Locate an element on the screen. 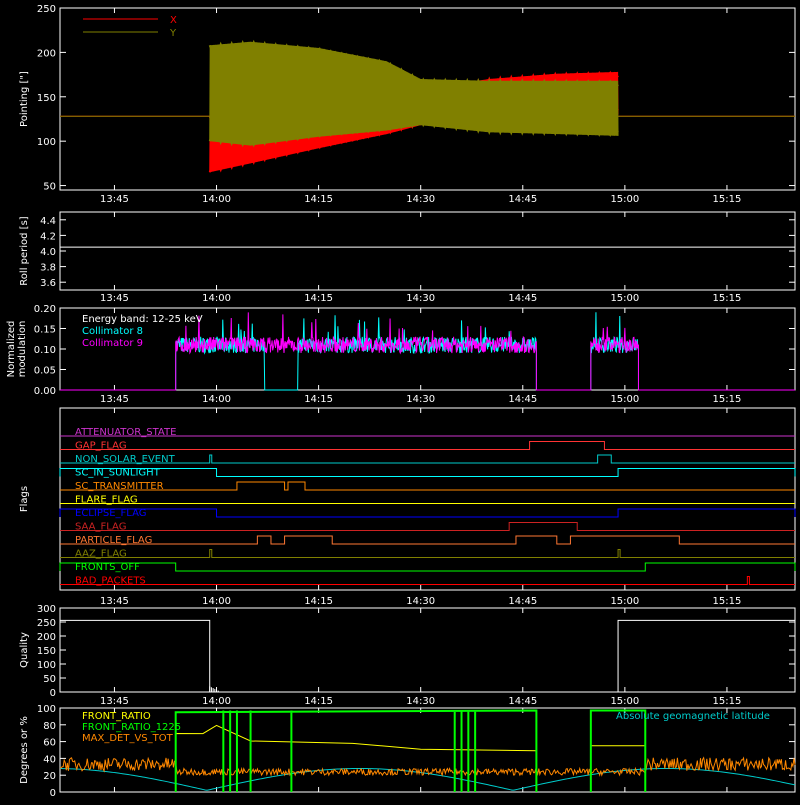  quality-time-label-4: 14:45 is located at coordinates (522, 701).